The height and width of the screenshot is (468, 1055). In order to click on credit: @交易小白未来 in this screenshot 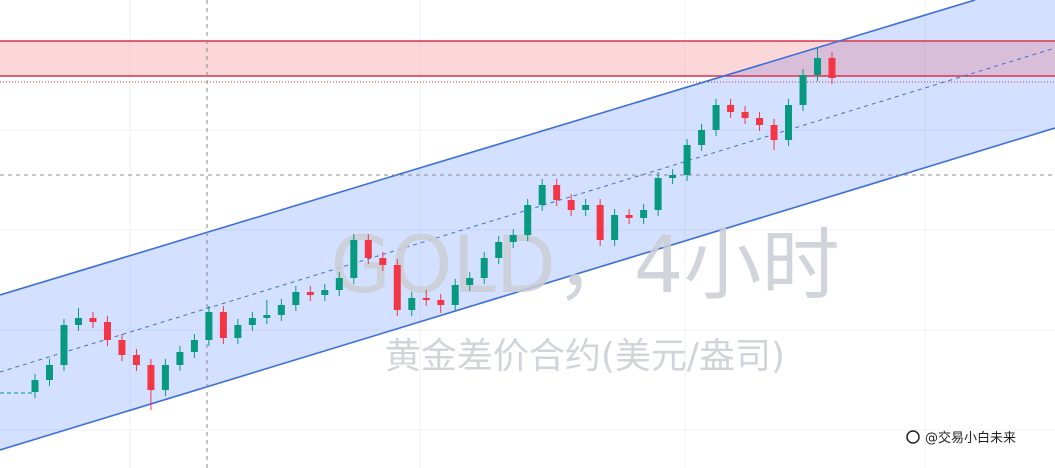, I will do `click(961, 438)`.